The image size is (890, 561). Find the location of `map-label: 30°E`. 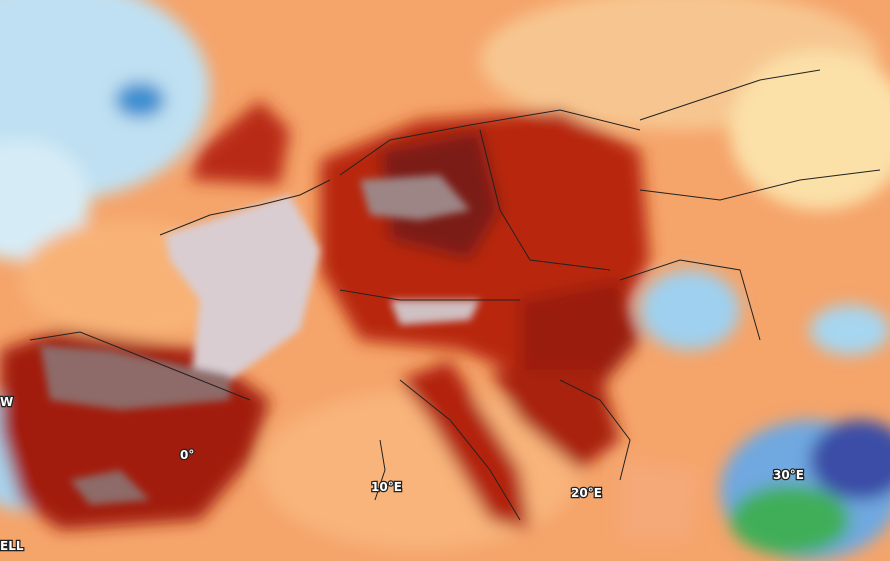

map-label: 30°E is located at coordinates (788, 475).